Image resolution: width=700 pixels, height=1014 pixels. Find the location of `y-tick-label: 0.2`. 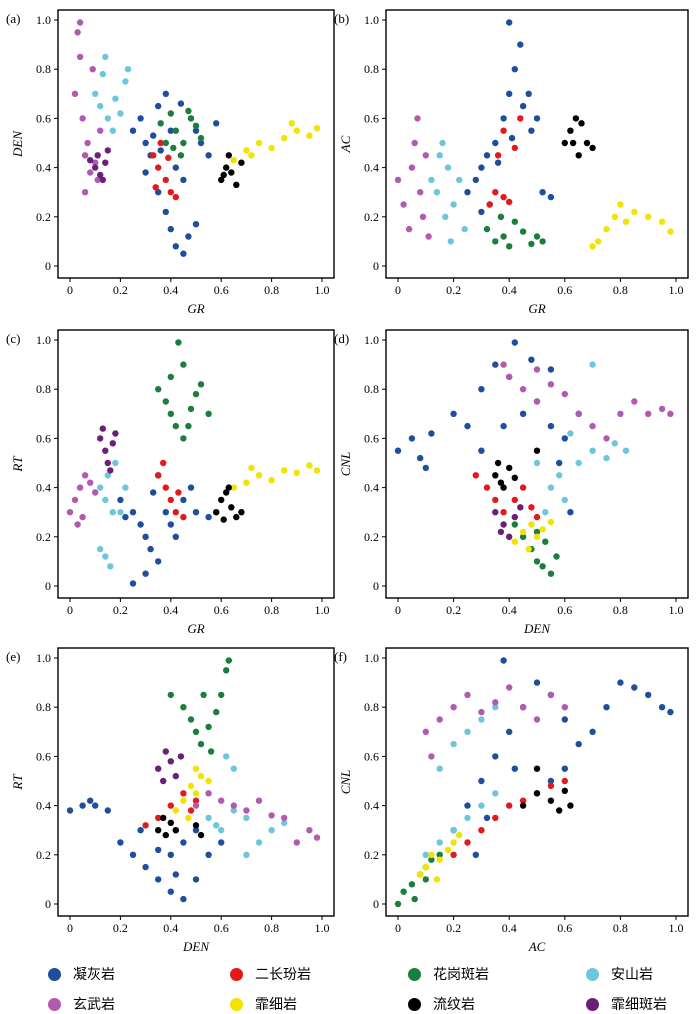

y-tick-label: 0.2 is located at coordinates (371, 537).